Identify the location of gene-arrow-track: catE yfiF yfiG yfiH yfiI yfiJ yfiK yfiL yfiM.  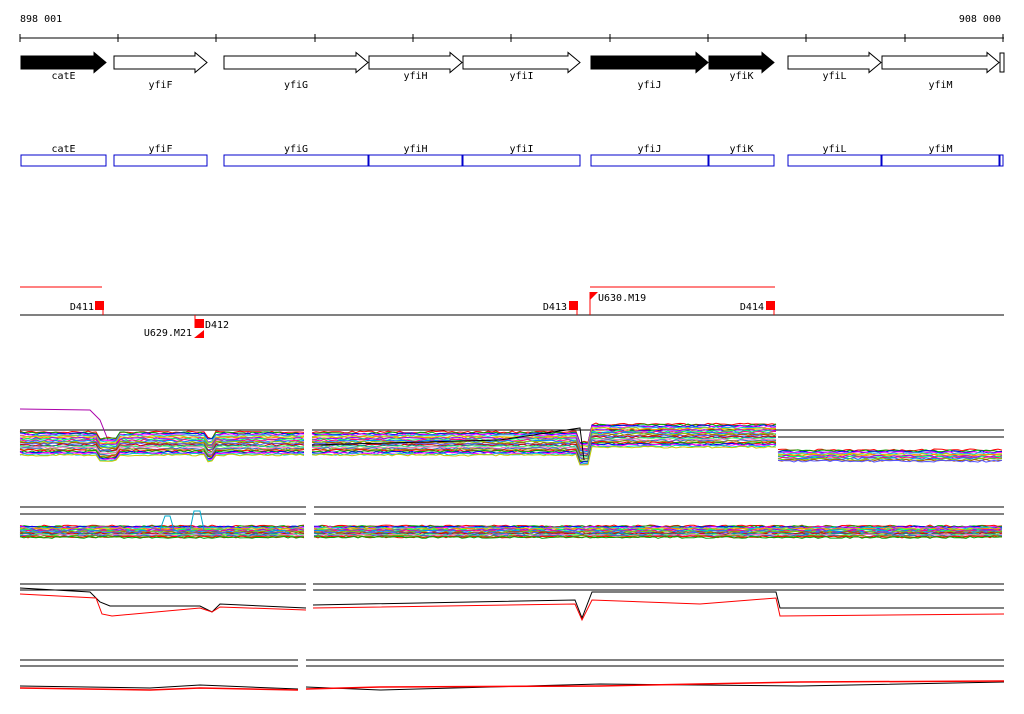
(512, 71).